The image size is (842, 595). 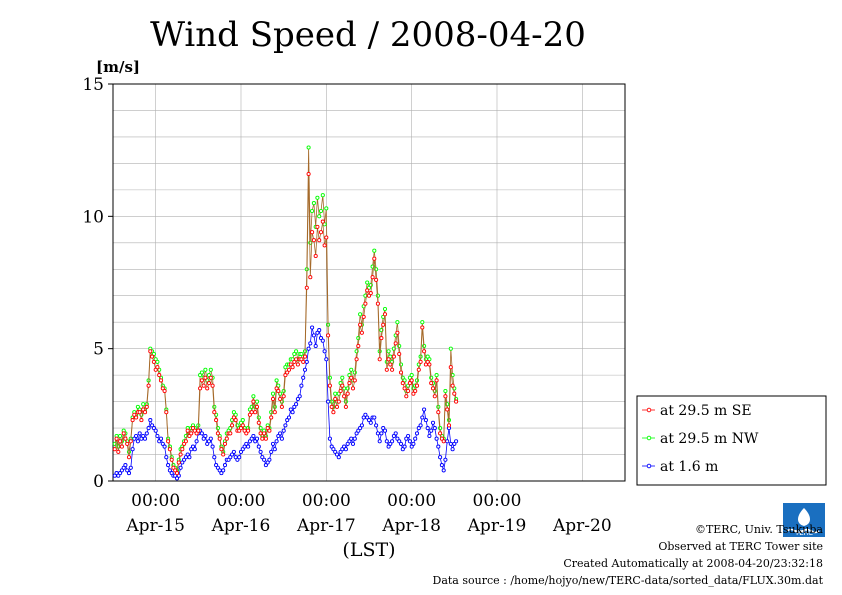 What do you see at coordinates (97, 283) in the screenshot?
I see `y-axis-ticks: 0 5 10 15` at bounding box center [97, 283].